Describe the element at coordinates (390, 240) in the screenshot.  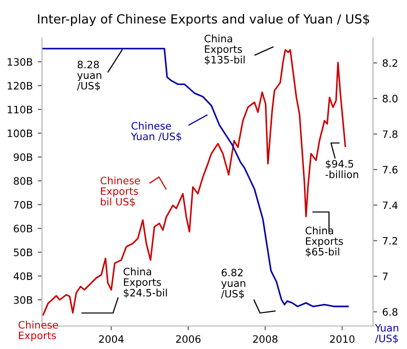
I see `y2-tick-label: 7.2` at that location.